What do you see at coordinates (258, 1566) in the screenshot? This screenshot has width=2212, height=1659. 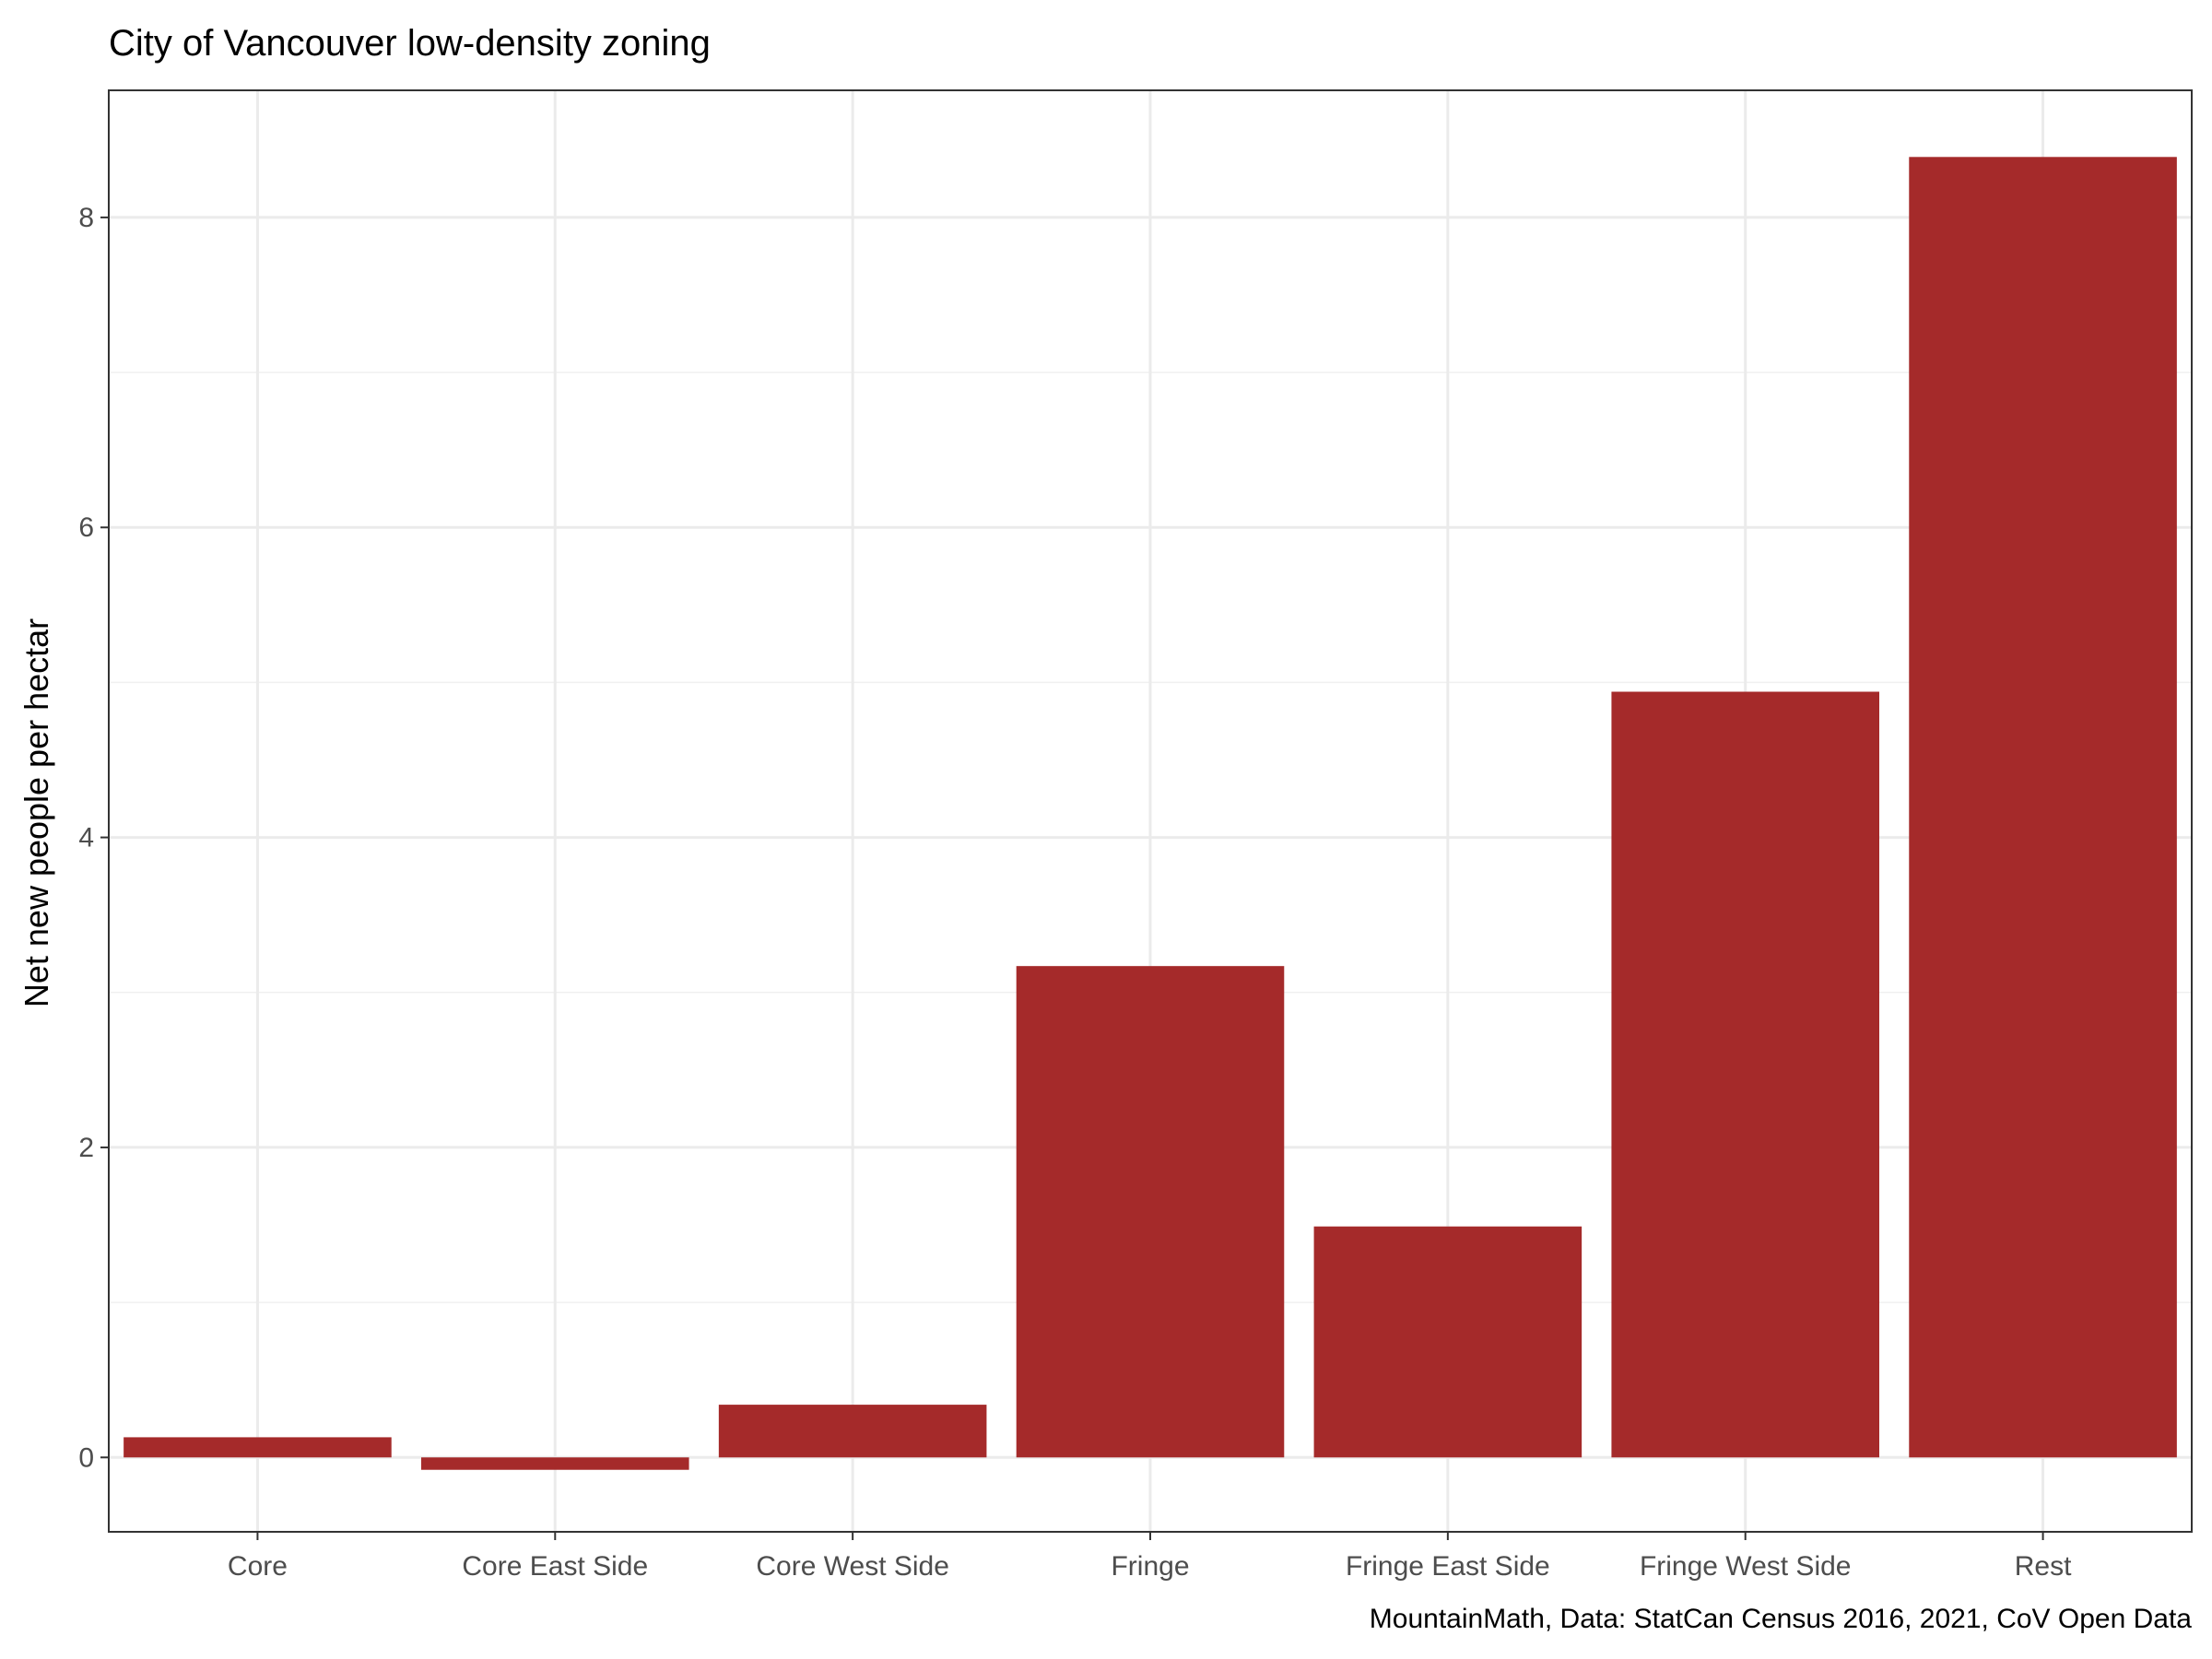 I see `x-tick-label: Core` at bounding box center [258, 1566].